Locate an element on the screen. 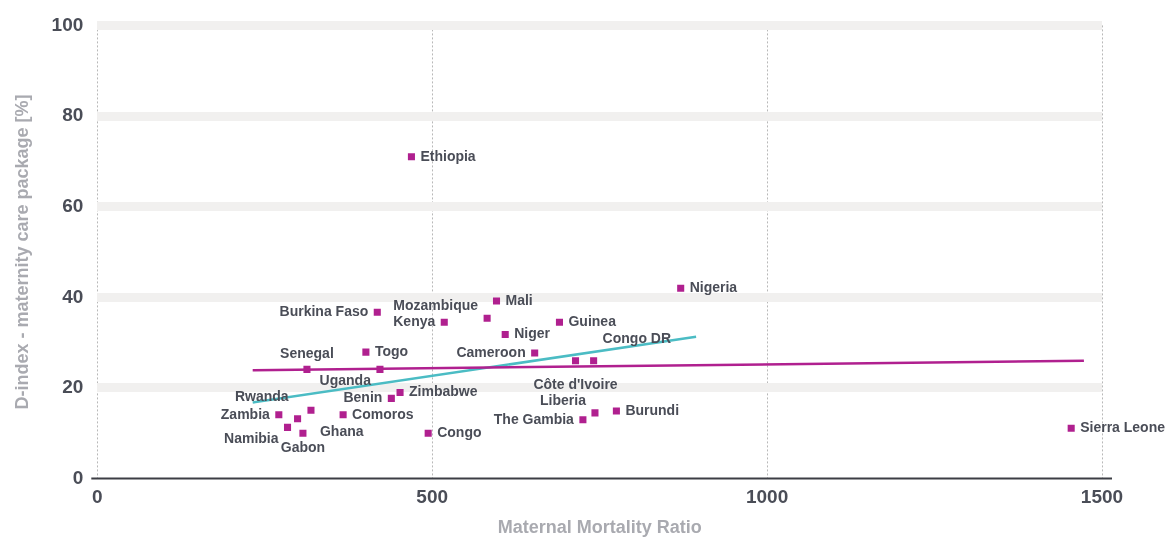  x-tick-label: 500 is located at coordinates (432, 497).